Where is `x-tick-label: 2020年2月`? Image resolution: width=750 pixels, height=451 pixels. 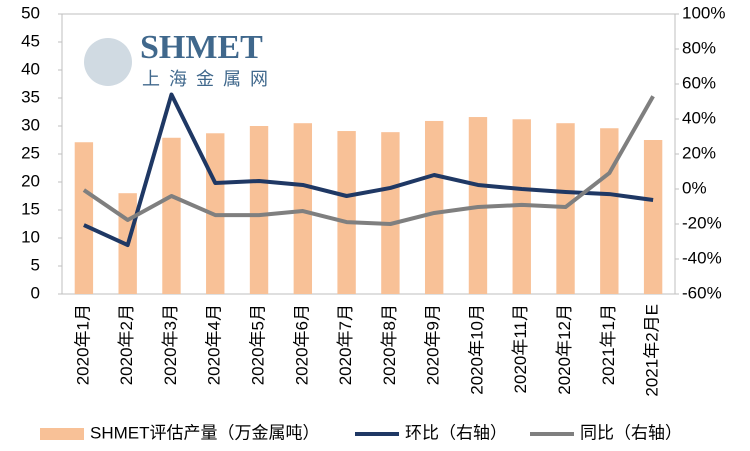 x-tick-label: 2020年2月 is located at coordinates (126, 344).